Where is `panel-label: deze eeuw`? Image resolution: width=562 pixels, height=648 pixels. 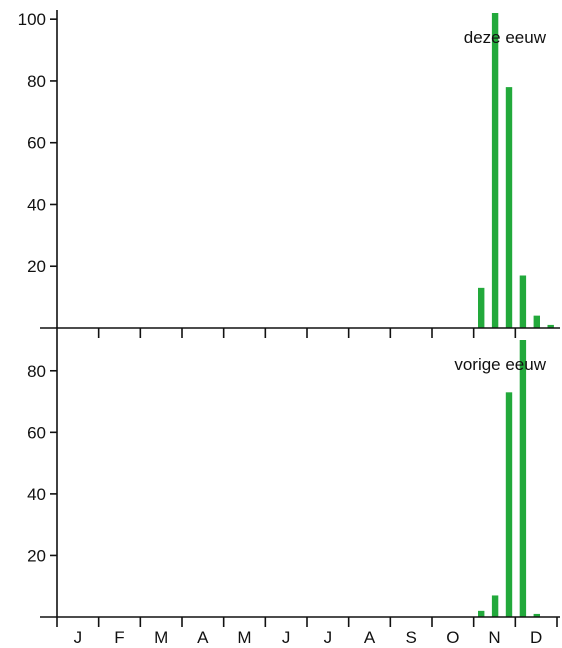 panel-label: deze eeuw is located at coordinates (505, 37).